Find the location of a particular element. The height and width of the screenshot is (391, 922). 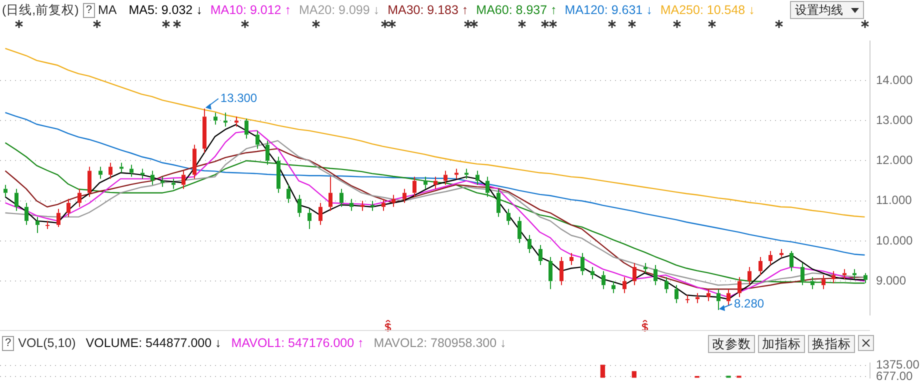

y-tick-label: 9.000 is located at coordinates (891, 280).